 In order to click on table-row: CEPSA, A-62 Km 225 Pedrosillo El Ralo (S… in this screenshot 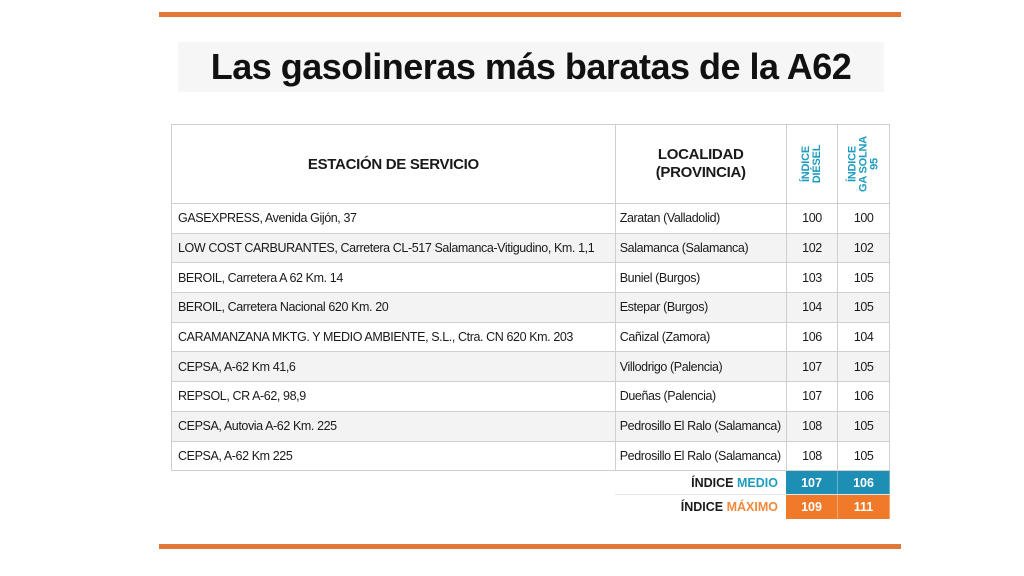, I will do `click(530, 456)`.